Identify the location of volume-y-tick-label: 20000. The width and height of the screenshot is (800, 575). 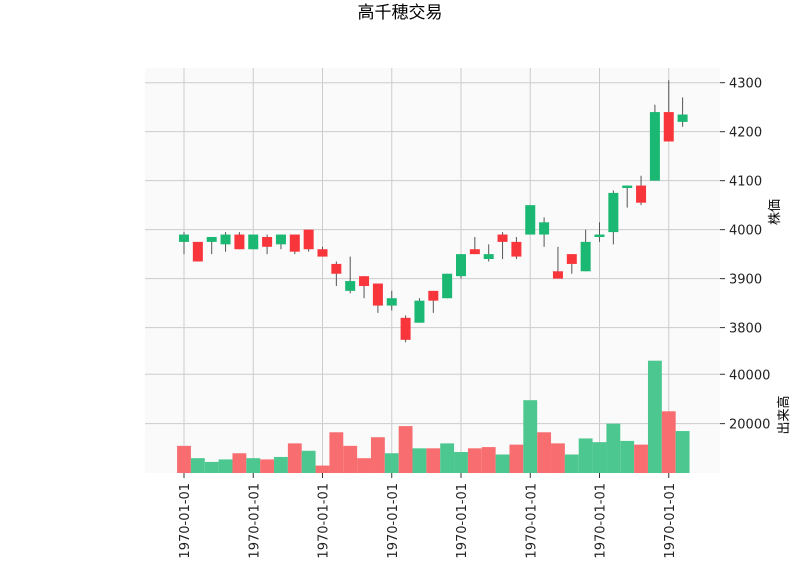
(749, 425).